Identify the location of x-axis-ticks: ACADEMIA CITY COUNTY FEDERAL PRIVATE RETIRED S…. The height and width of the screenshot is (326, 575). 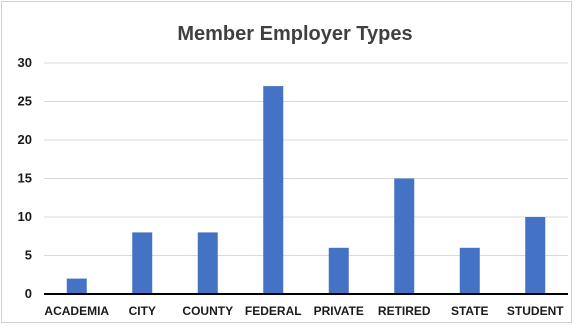
(304, 311).